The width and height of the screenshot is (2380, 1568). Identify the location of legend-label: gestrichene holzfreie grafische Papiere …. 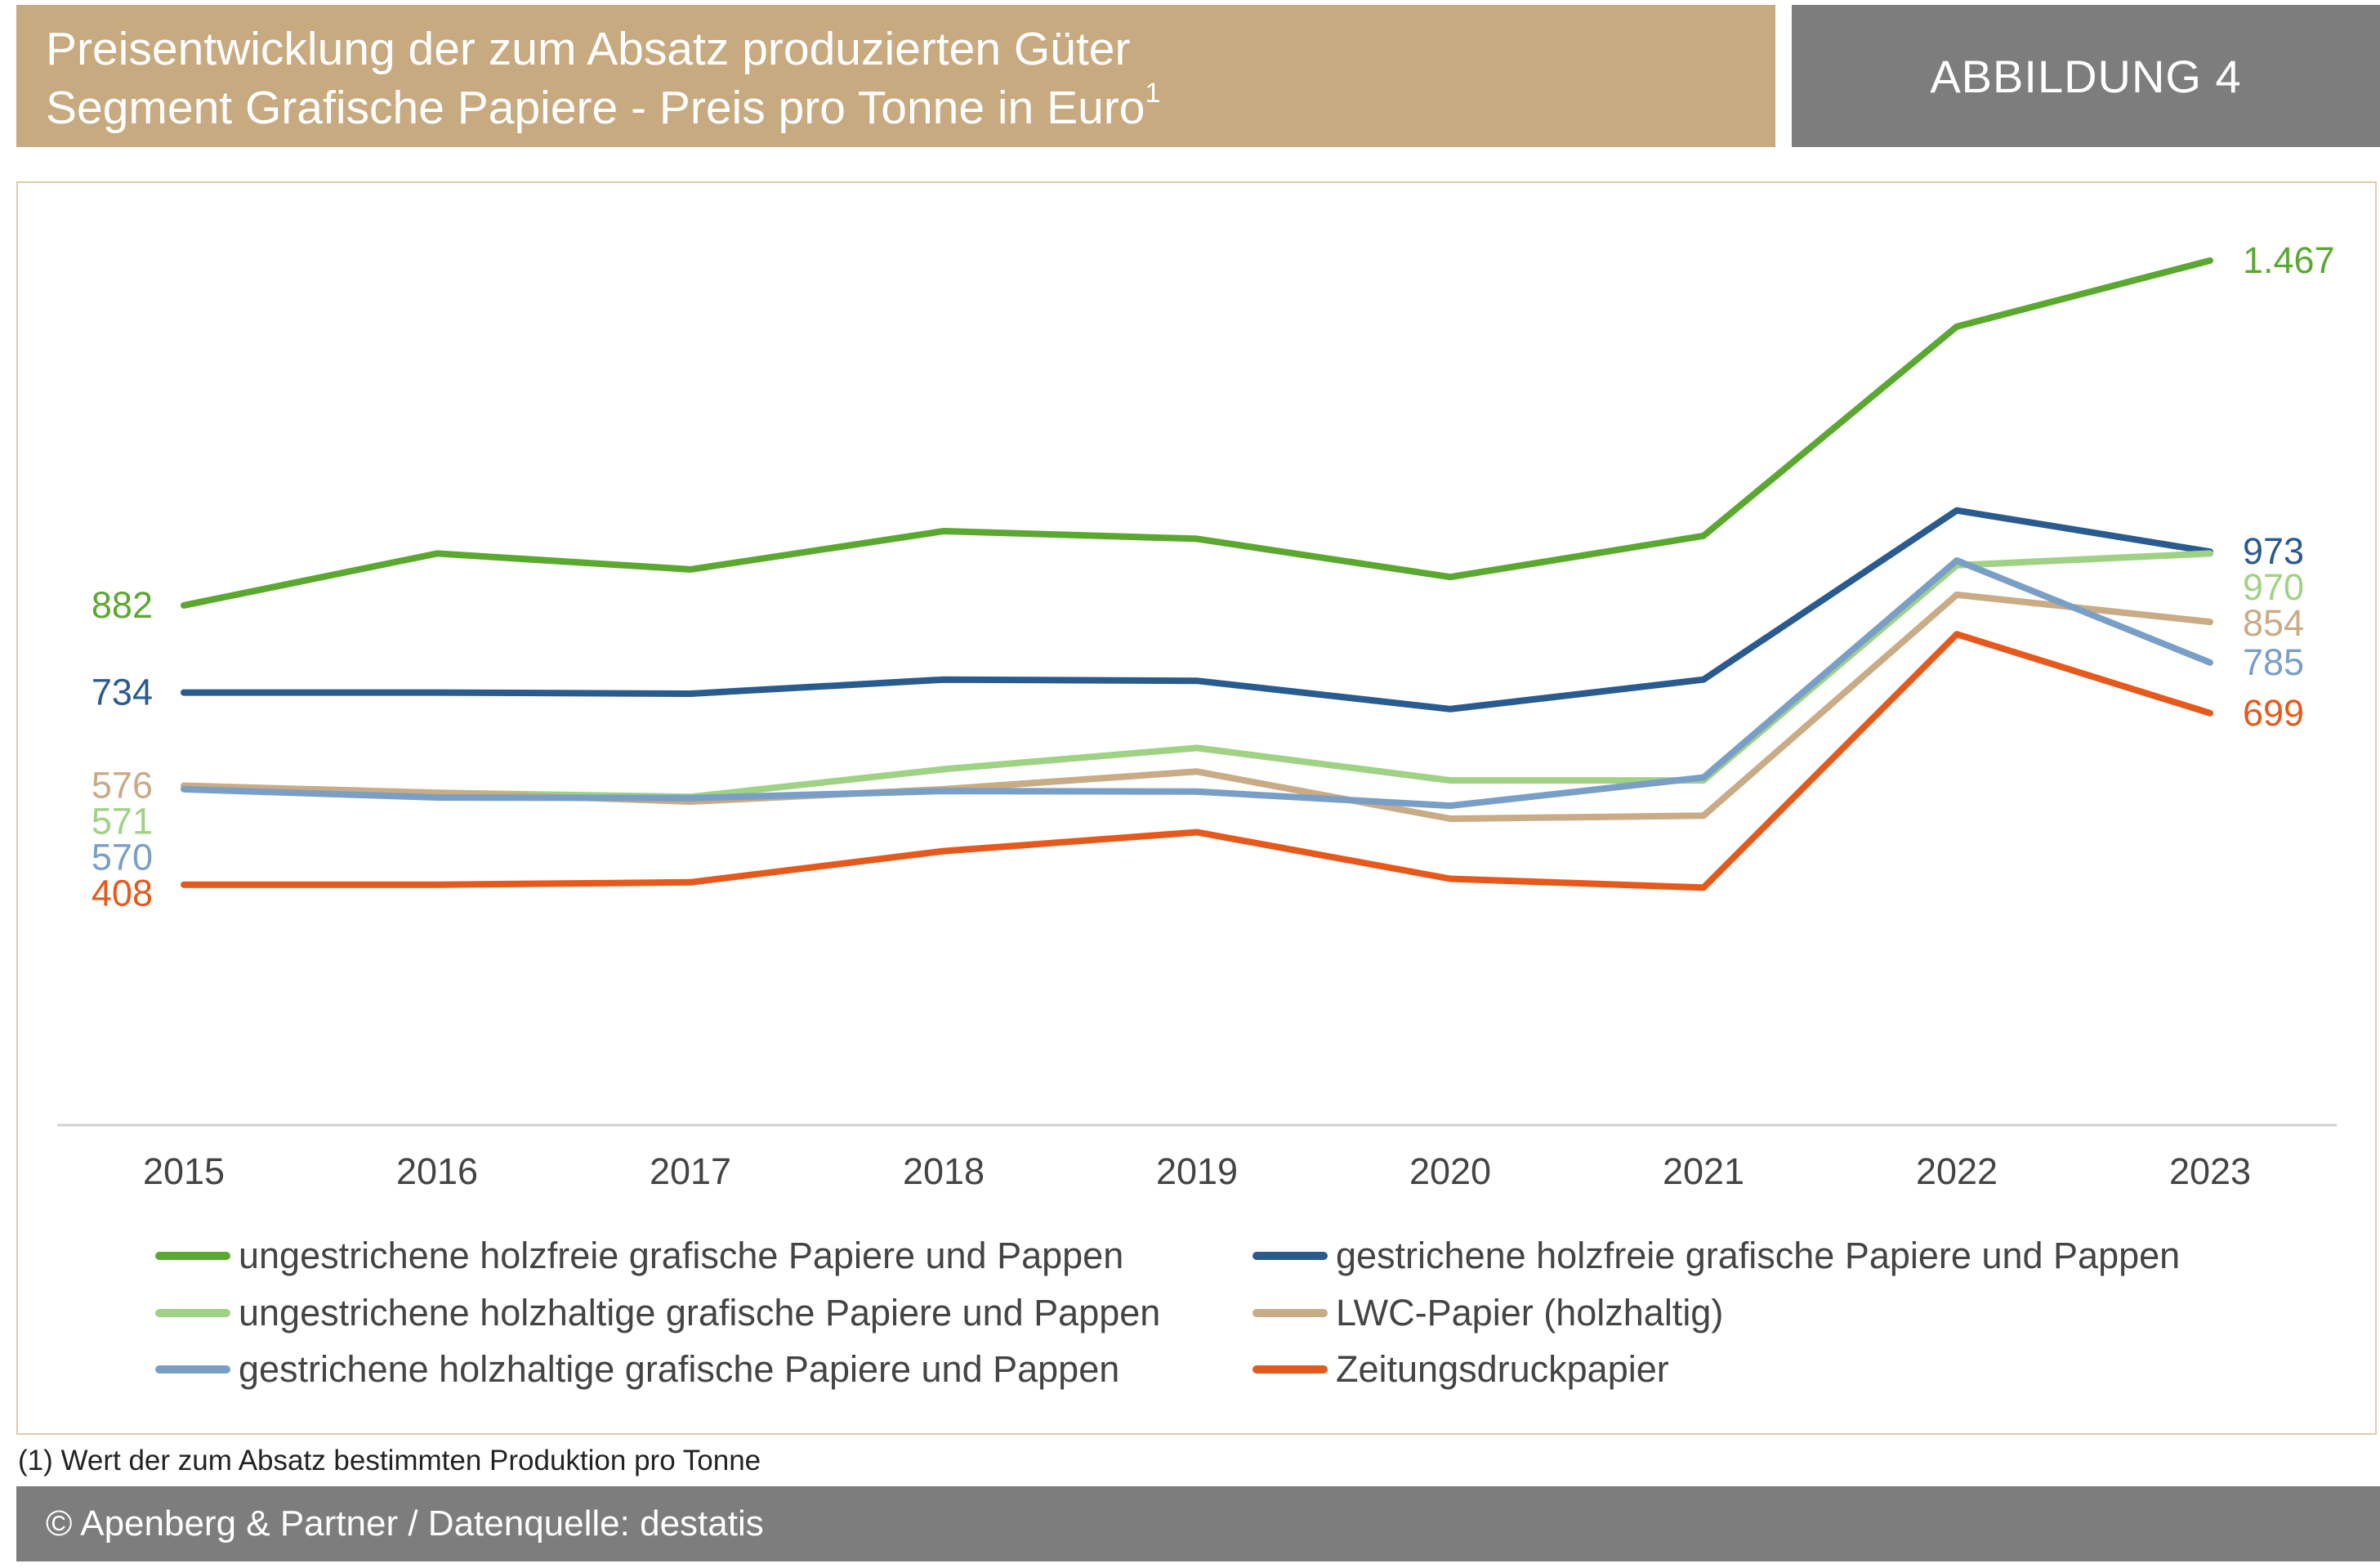
(1758, 1255).